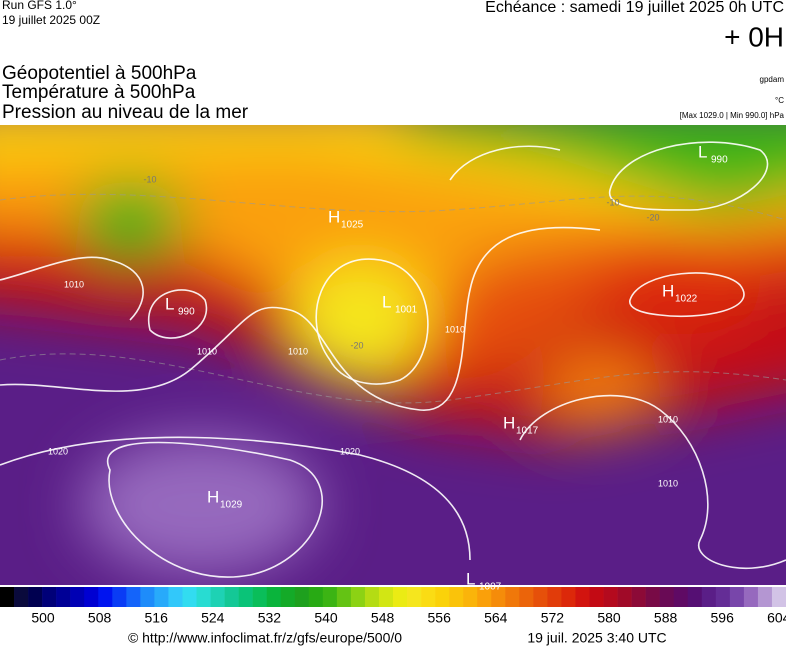 This screenshot has width=786, height=648. I want to click on scale-label: 588, so click(666, 618).